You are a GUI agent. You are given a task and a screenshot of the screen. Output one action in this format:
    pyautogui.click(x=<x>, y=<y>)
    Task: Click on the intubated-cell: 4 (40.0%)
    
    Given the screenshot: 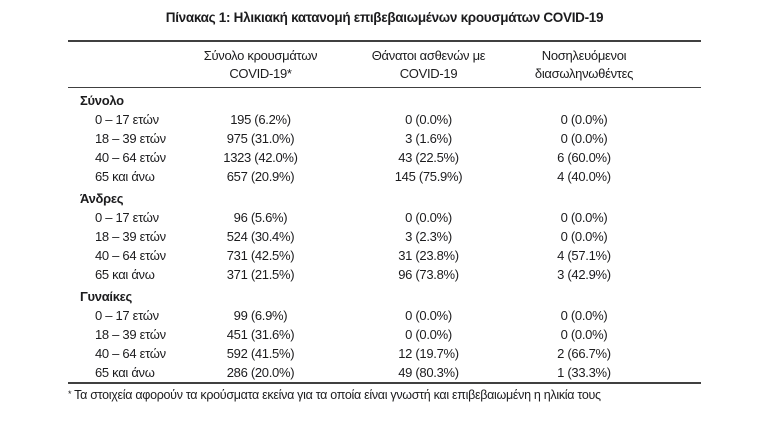 What is the action you would take?
    pyautogui.click(x=584, y=176)
    